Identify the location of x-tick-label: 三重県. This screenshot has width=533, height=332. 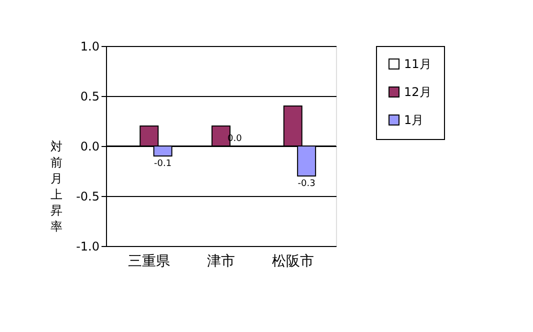
(149, 262).